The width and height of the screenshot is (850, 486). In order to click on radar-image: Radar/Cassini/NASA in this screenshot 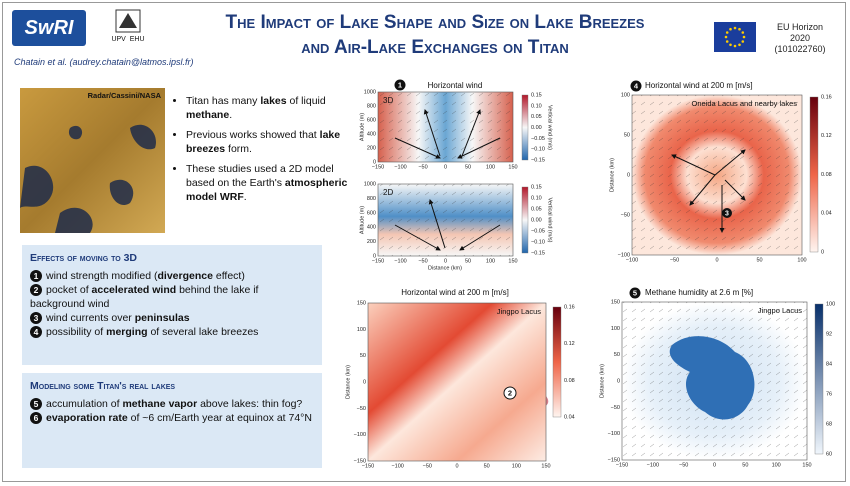, I will do `click(92, 160)`.